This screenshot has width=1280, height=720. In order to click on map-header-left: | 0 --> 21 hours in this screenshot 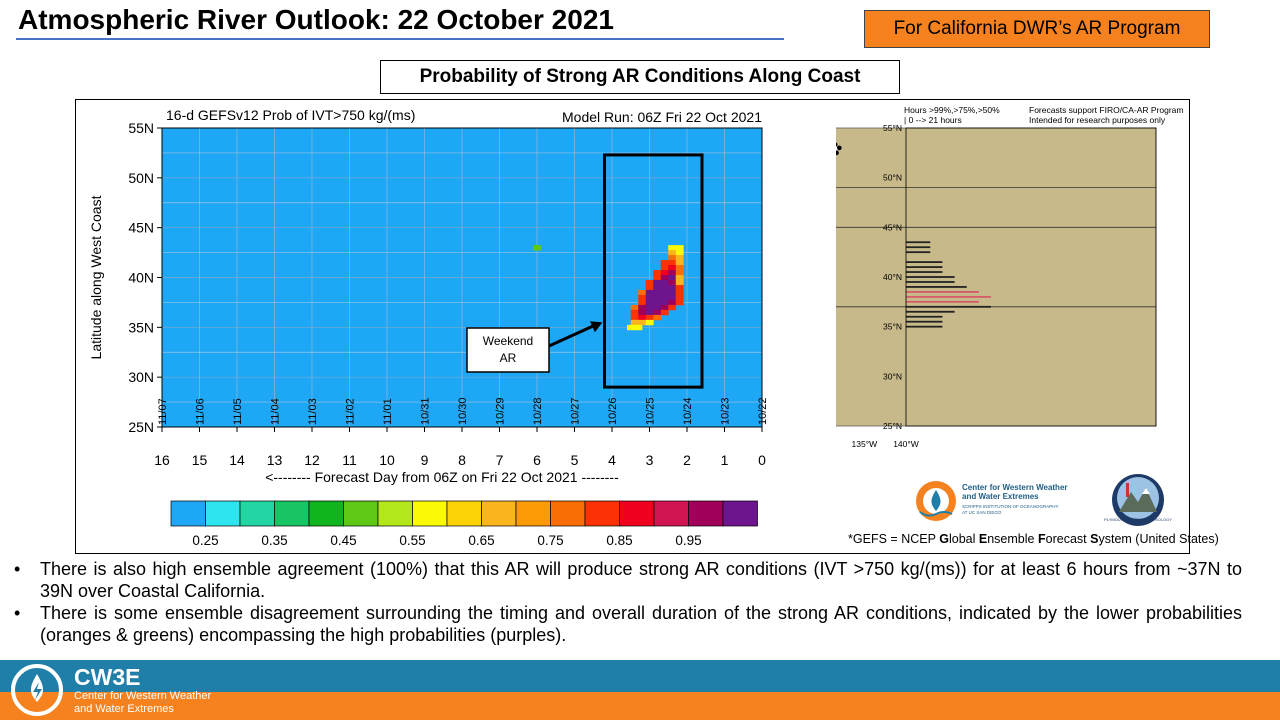, I will do `click(933, 120)`.